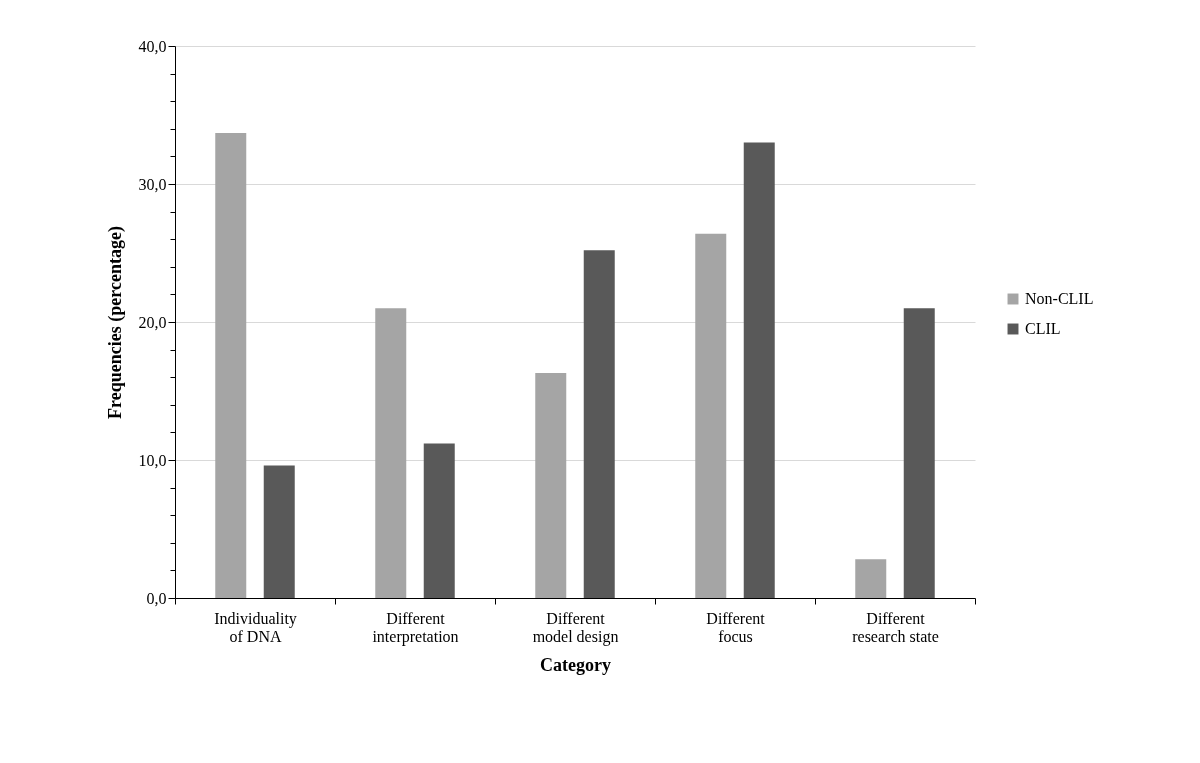 The width and height of the screenshot is (1200, 763). I want to click on x-tick-label: Different focus, so click(736, 627).